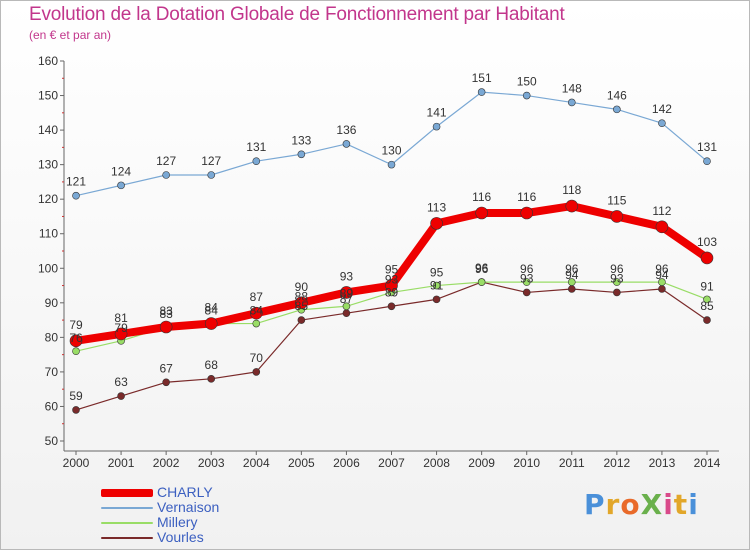  Describe the element at coordinates (48, 165) in the screenshot. I see `y-tick-label: 130` at that location.